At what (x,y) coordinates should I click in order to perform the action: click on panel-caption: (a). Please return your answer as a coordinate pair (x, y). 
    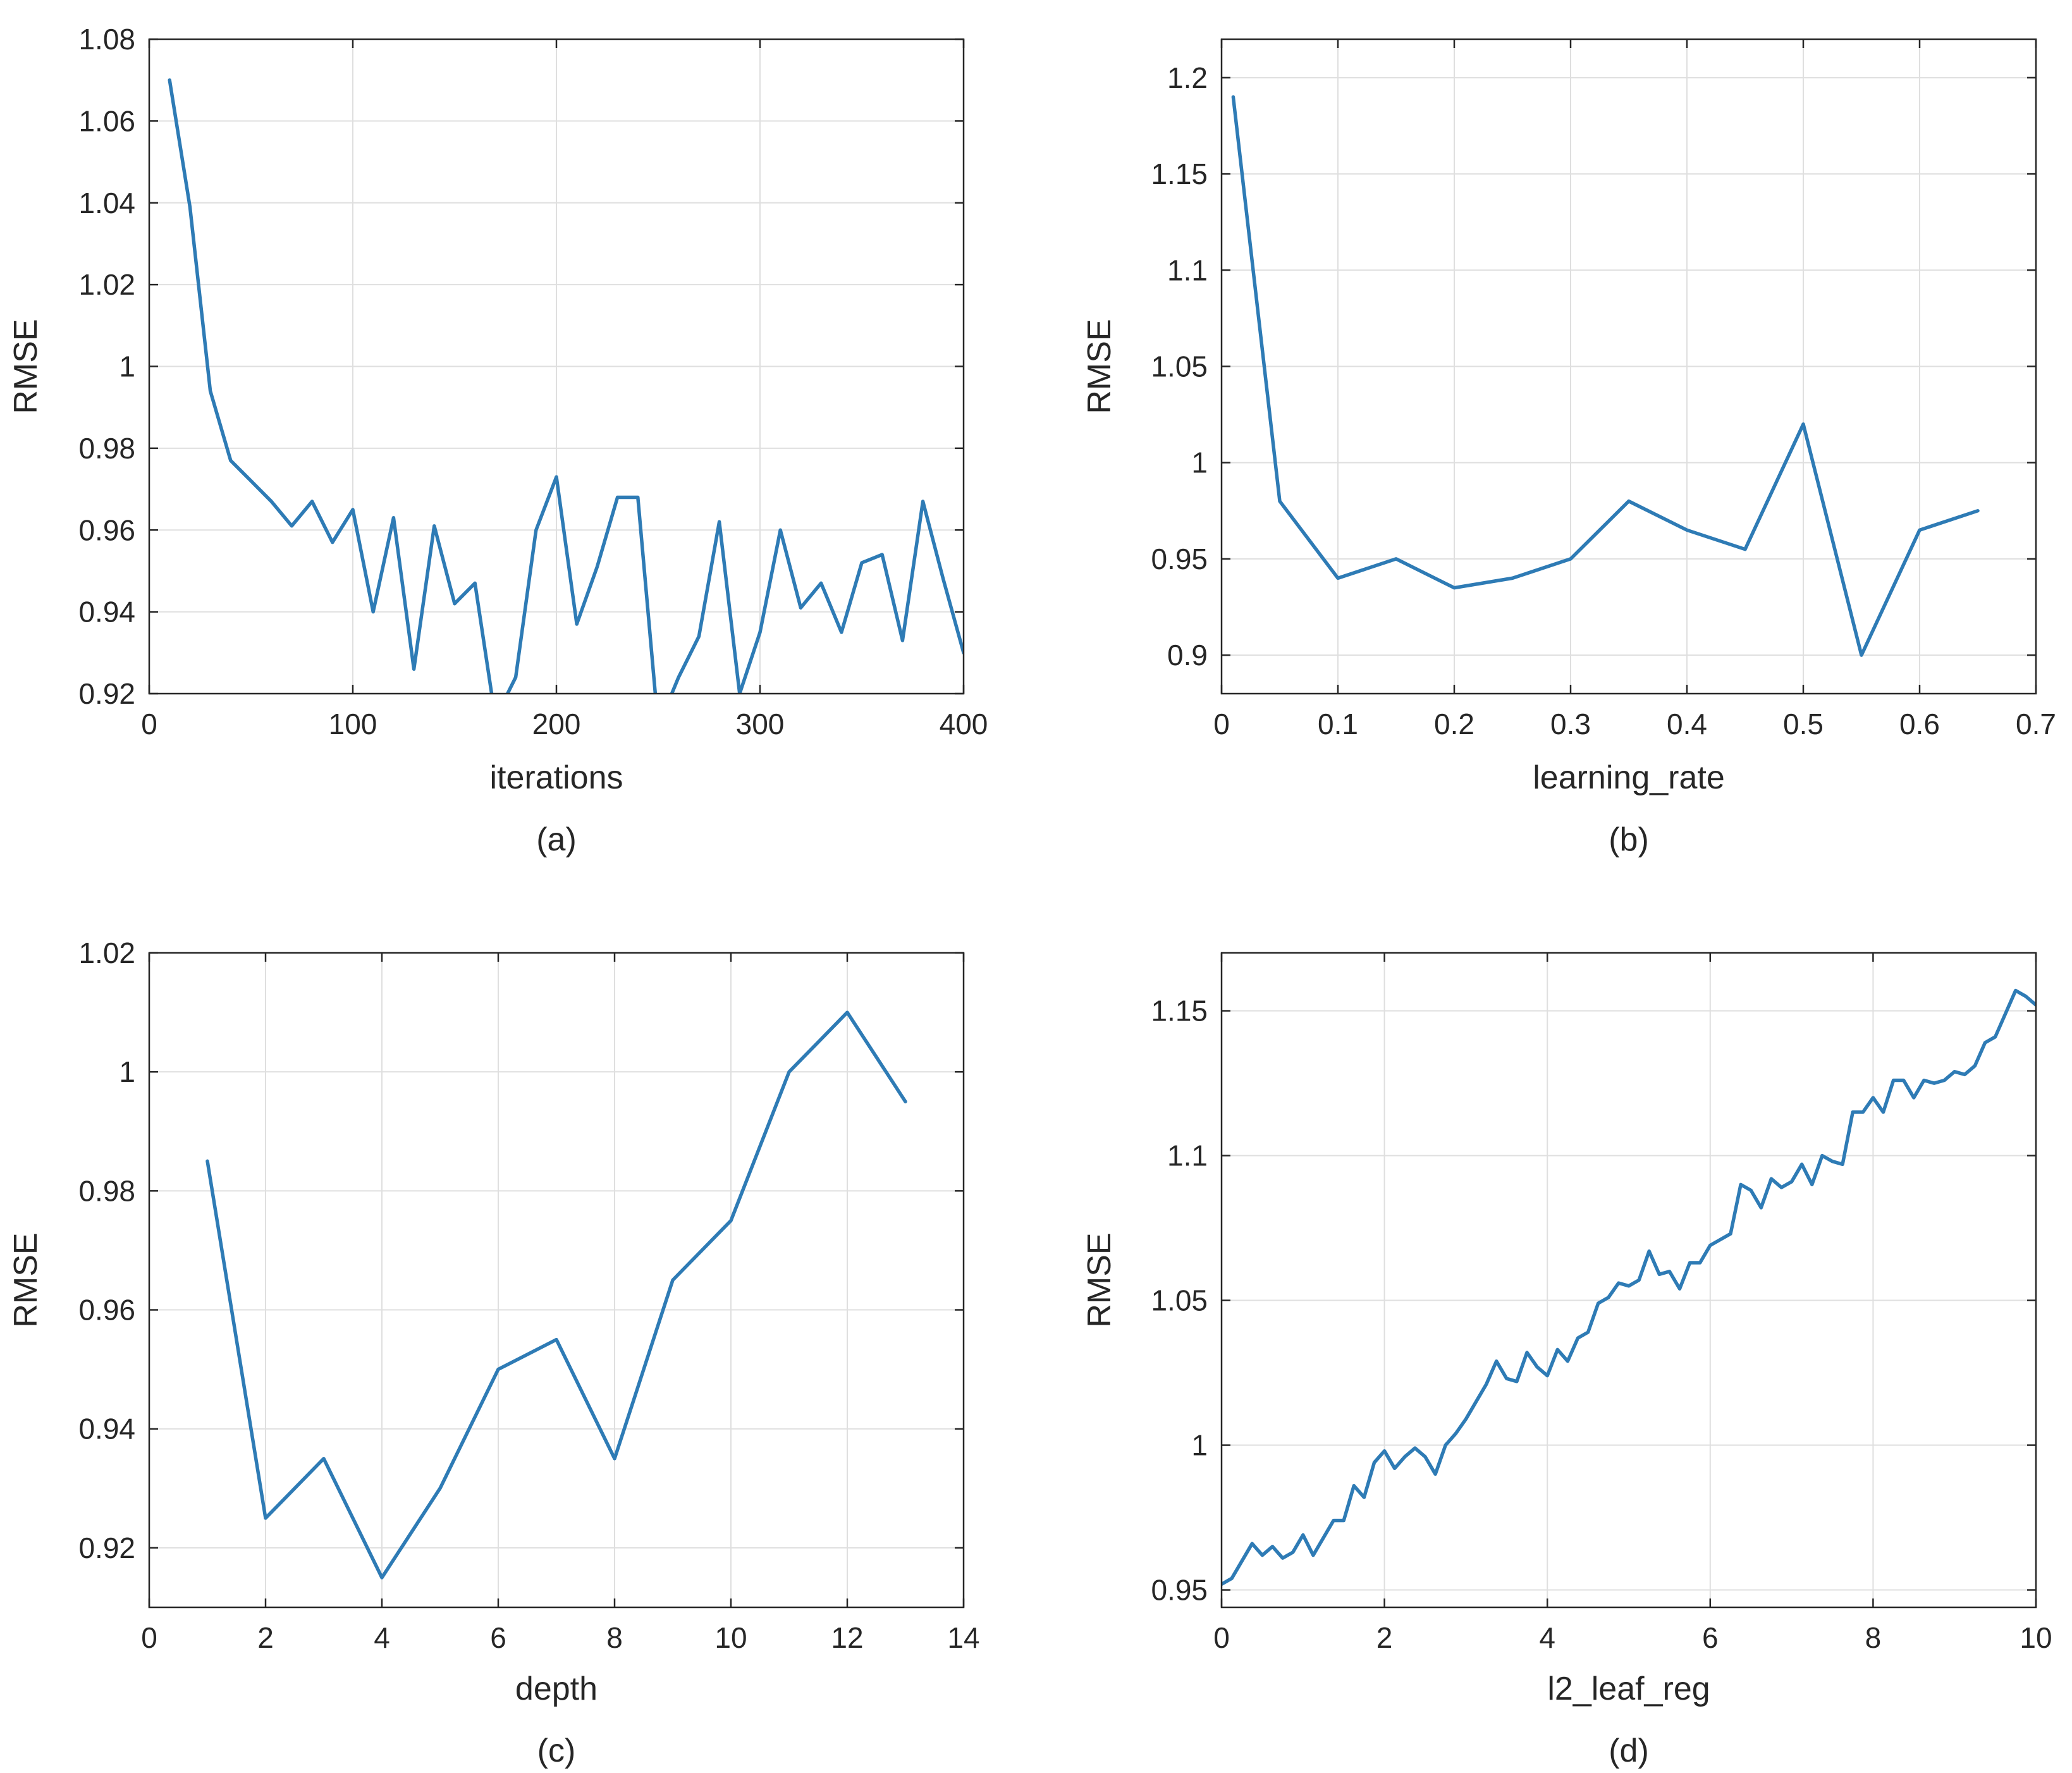
    Looking at the image, I should click on (556, 840).